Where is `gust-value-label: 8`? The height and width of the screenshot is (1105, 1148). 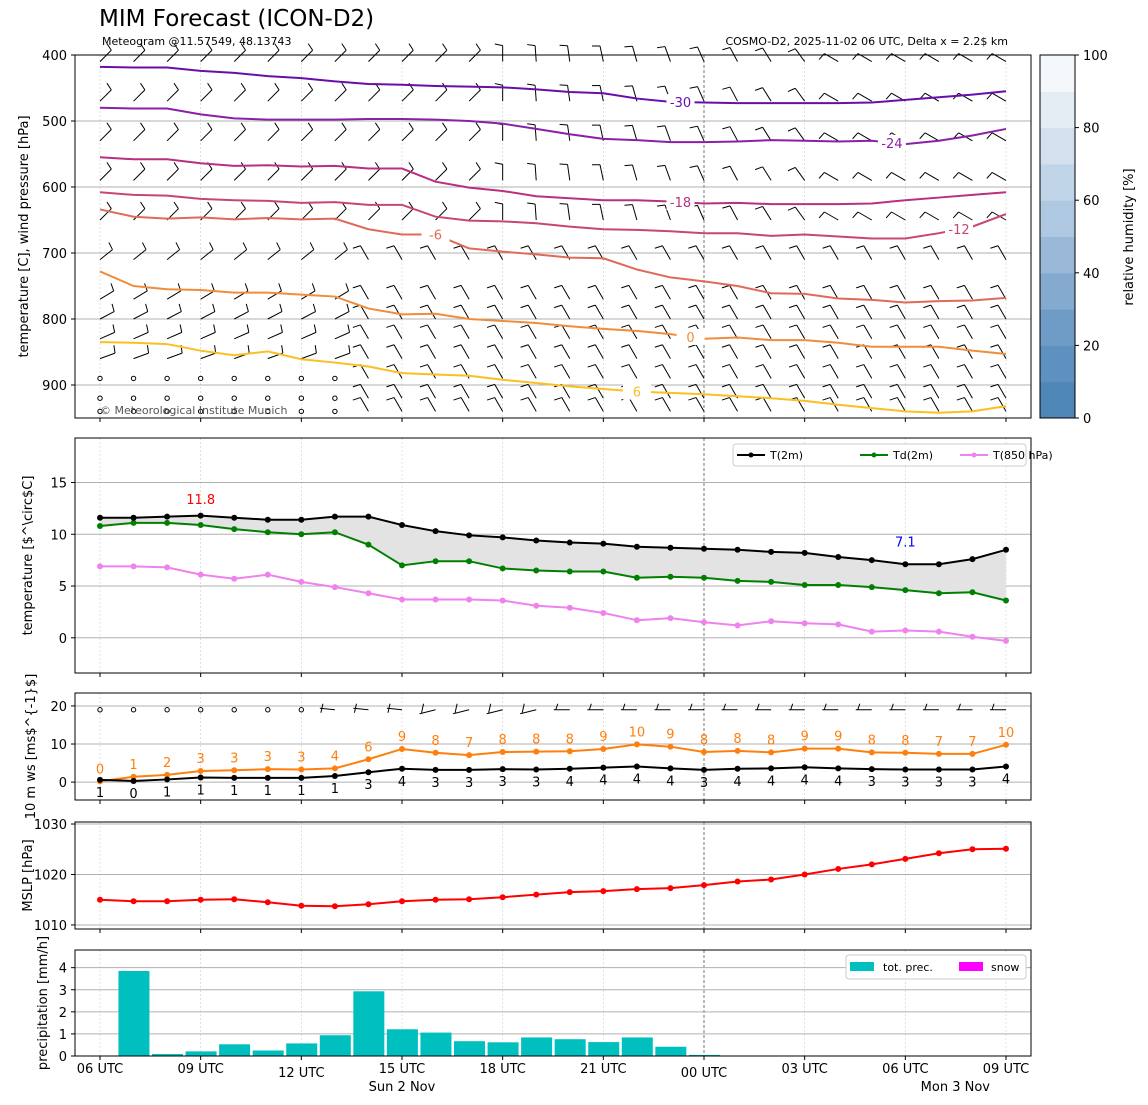
gust-value-label: 8 is located at coordinates (905, 741).